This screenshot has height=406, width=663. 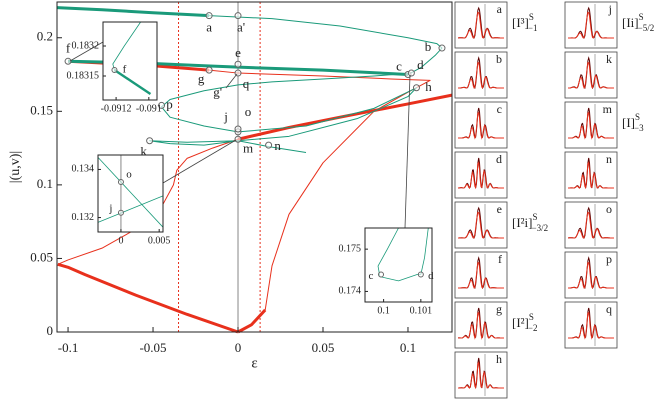 I want to click on profile-panel: d, so click(x=481, y=175).